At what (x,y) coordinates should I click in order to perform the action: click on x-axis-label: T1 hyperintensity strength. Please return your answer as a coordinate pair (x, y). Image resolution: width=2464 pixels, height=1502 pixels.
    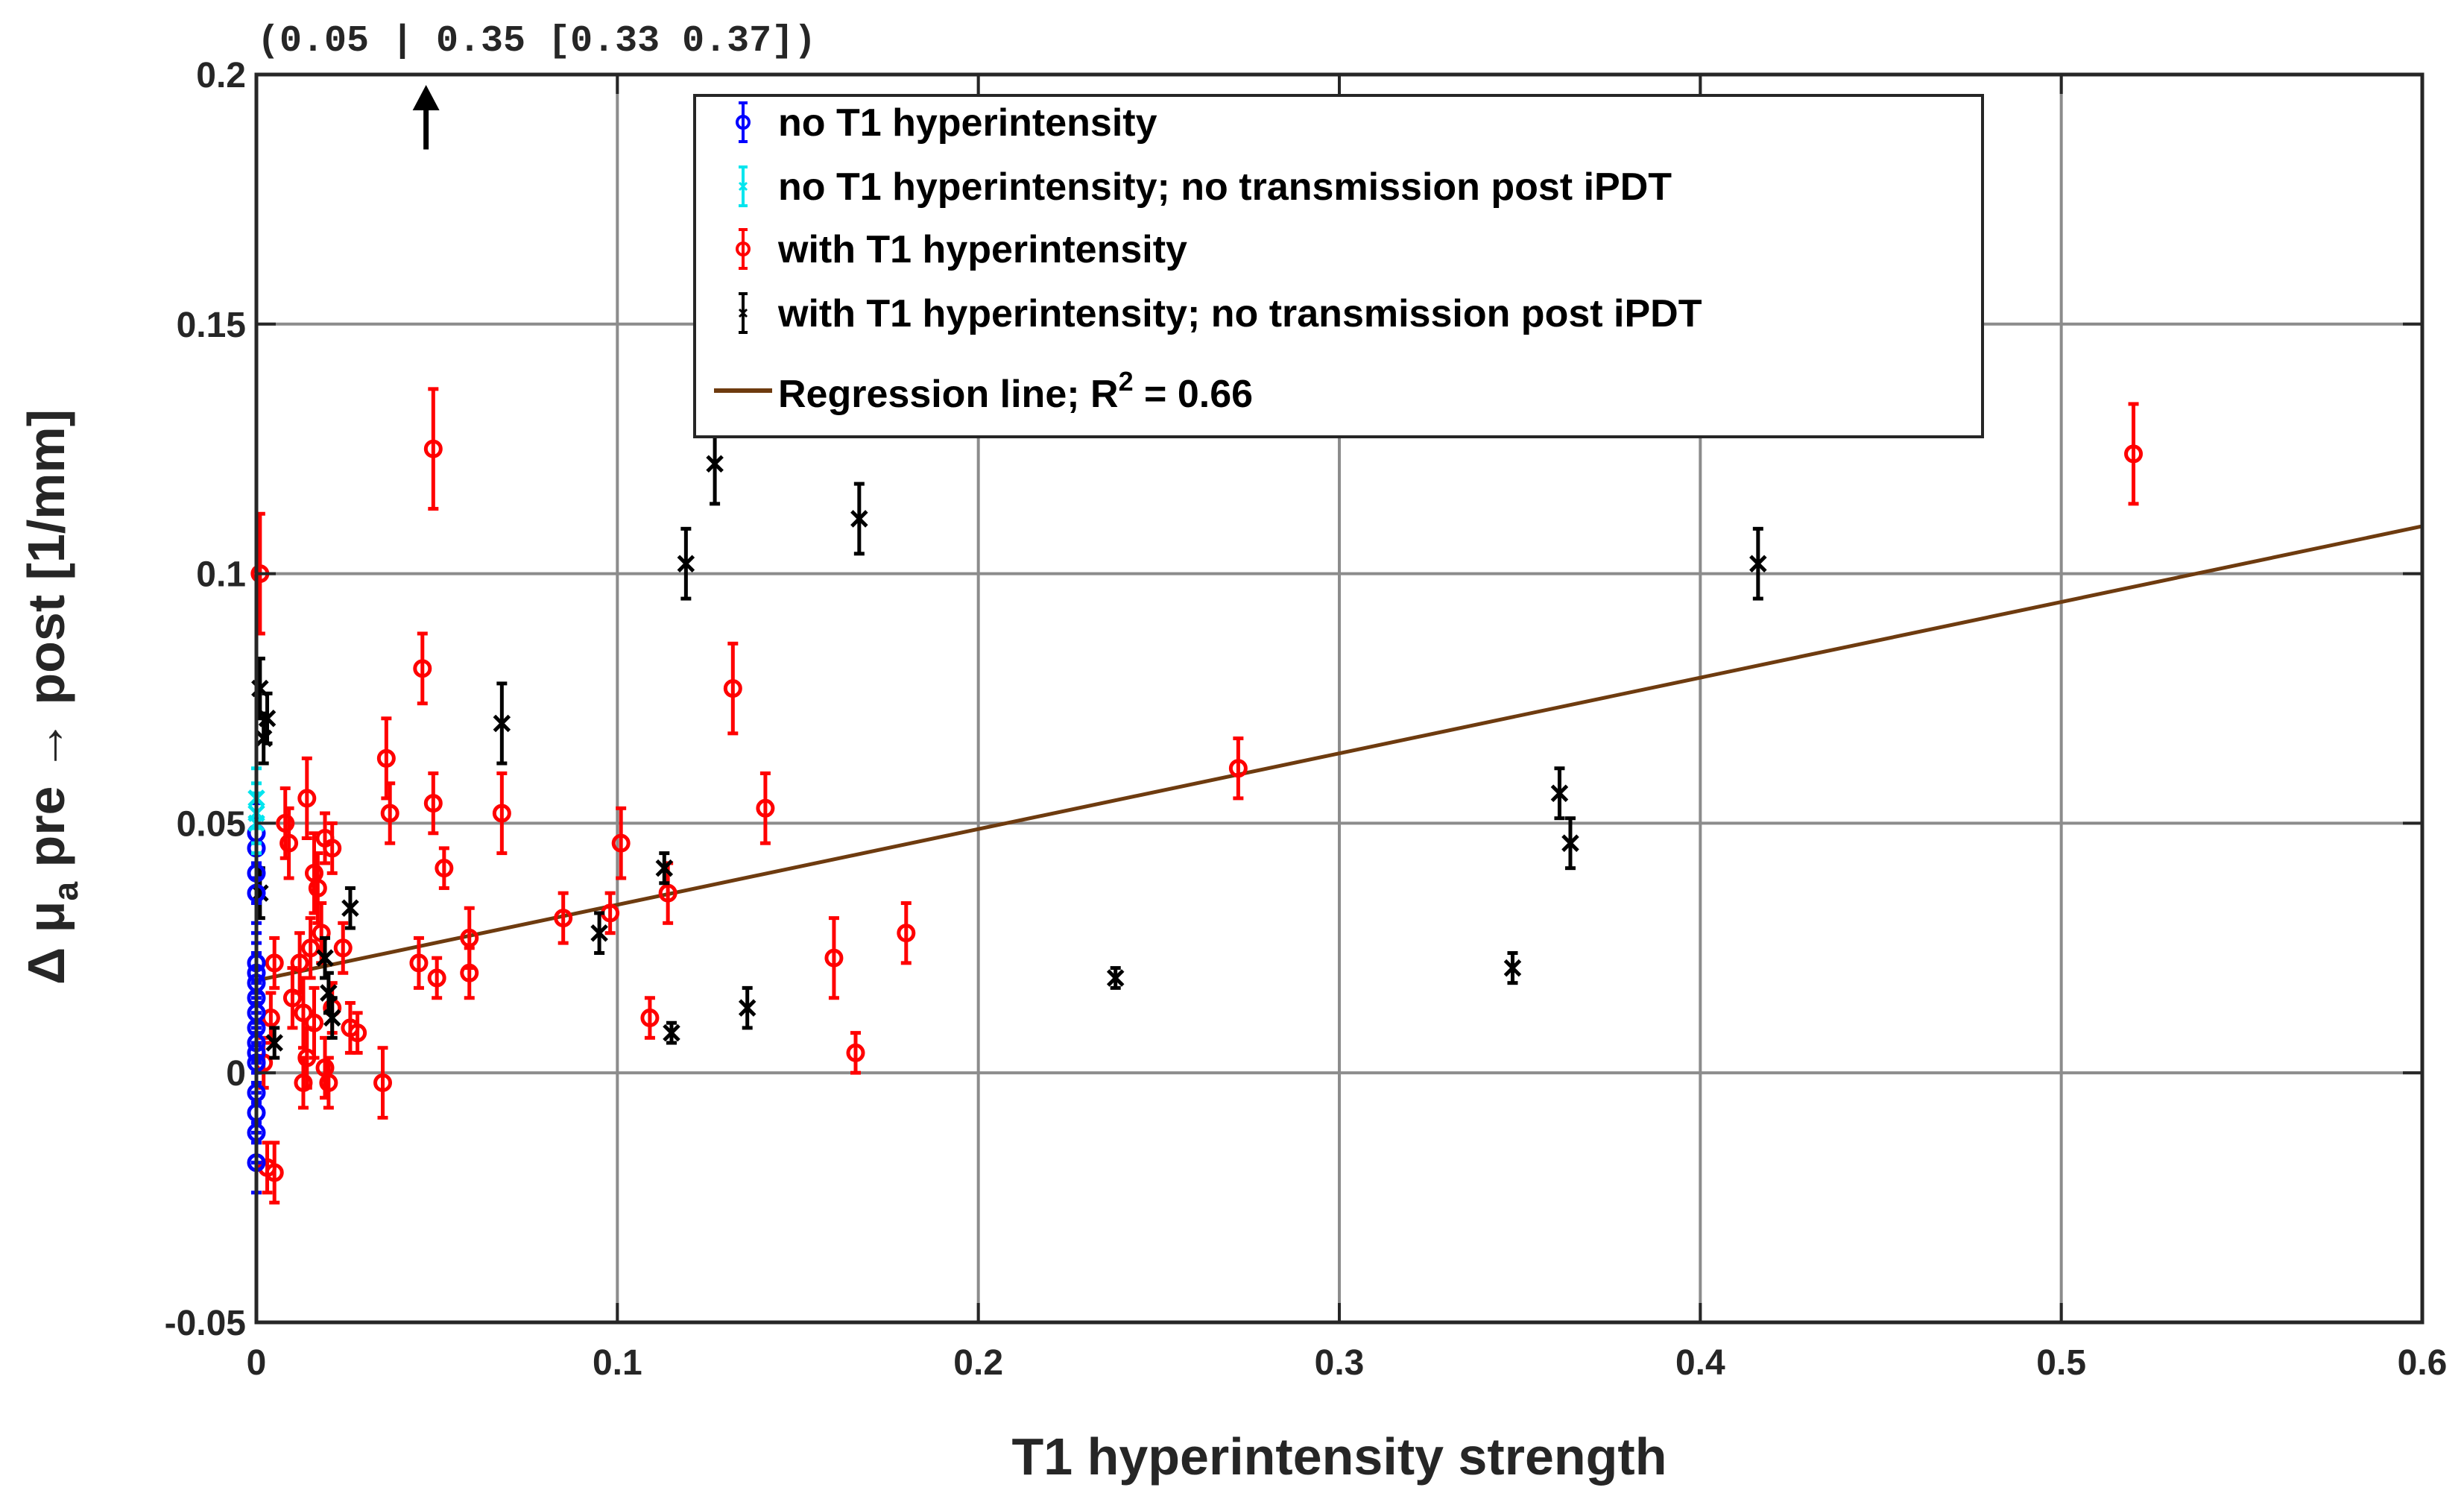
    Looking at the image, I should click on (1339, 1456).